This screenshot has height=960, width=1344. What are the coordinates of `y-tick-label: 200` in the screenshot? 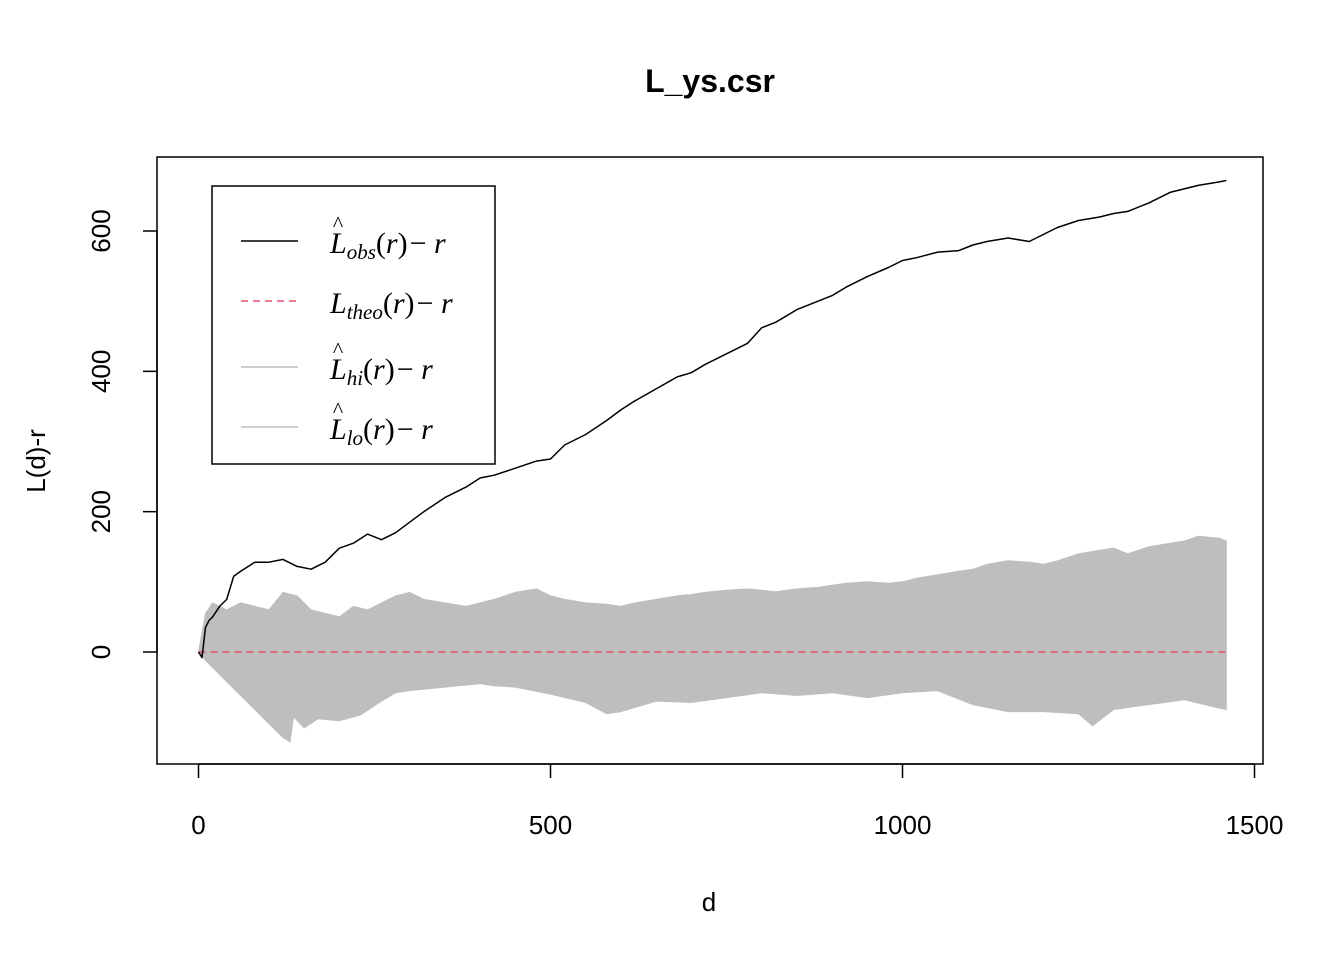 It's located at (101, 511).